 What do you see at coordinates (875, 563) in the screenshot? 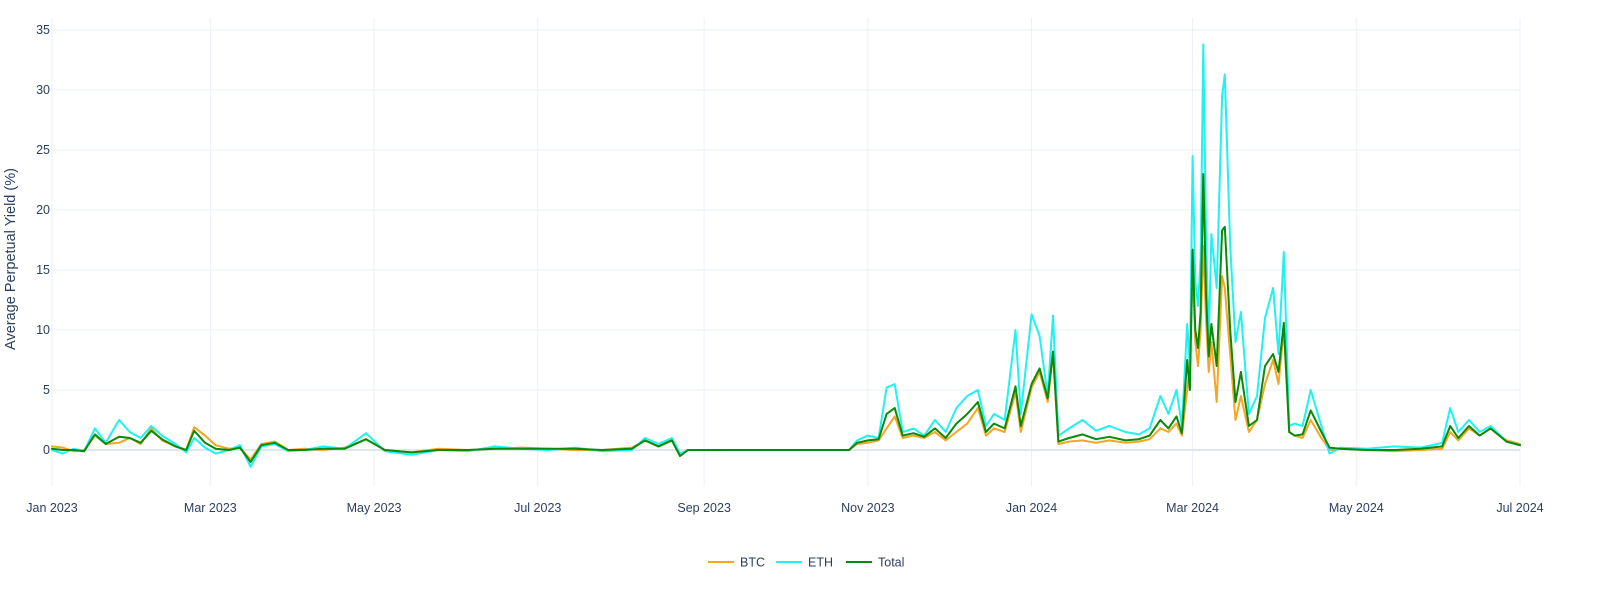
I see `legend-item-total: Total` at bounding box center [875, 563].